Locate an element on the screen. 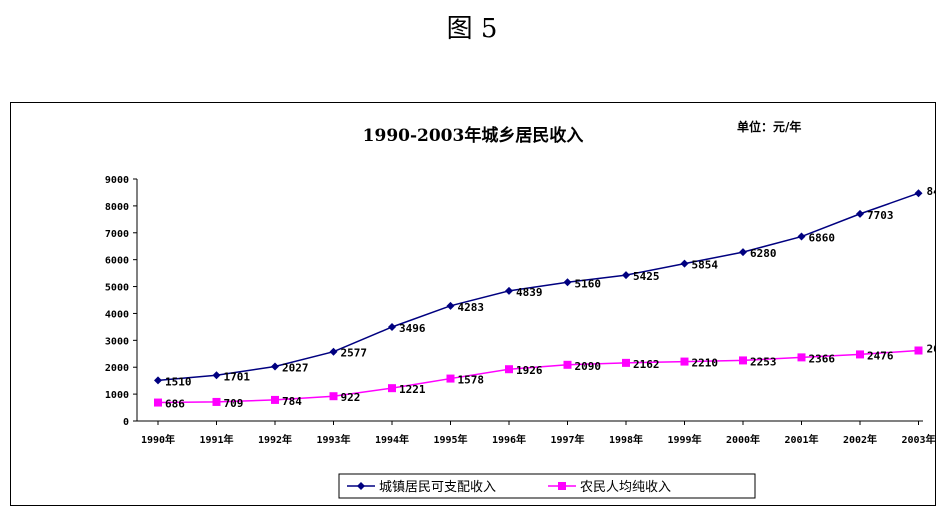  x-tick-label: 1998年 is located at coordinates (626, 439).